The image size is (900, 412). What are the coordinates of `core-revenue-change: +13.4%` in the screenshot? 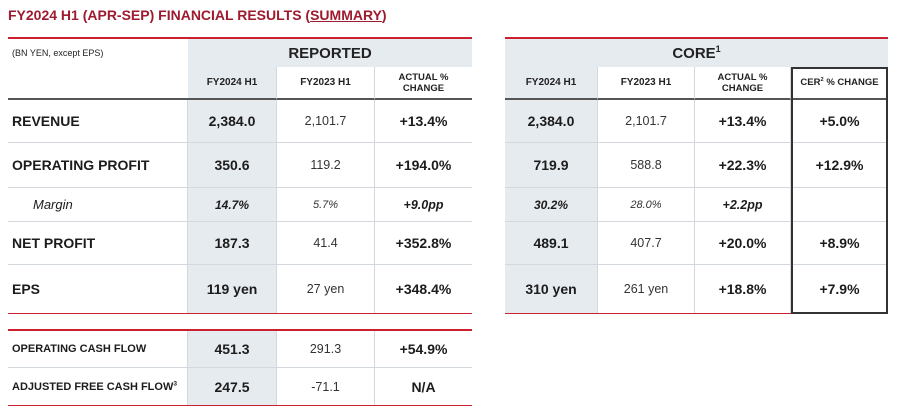 It's located at (743, 121).